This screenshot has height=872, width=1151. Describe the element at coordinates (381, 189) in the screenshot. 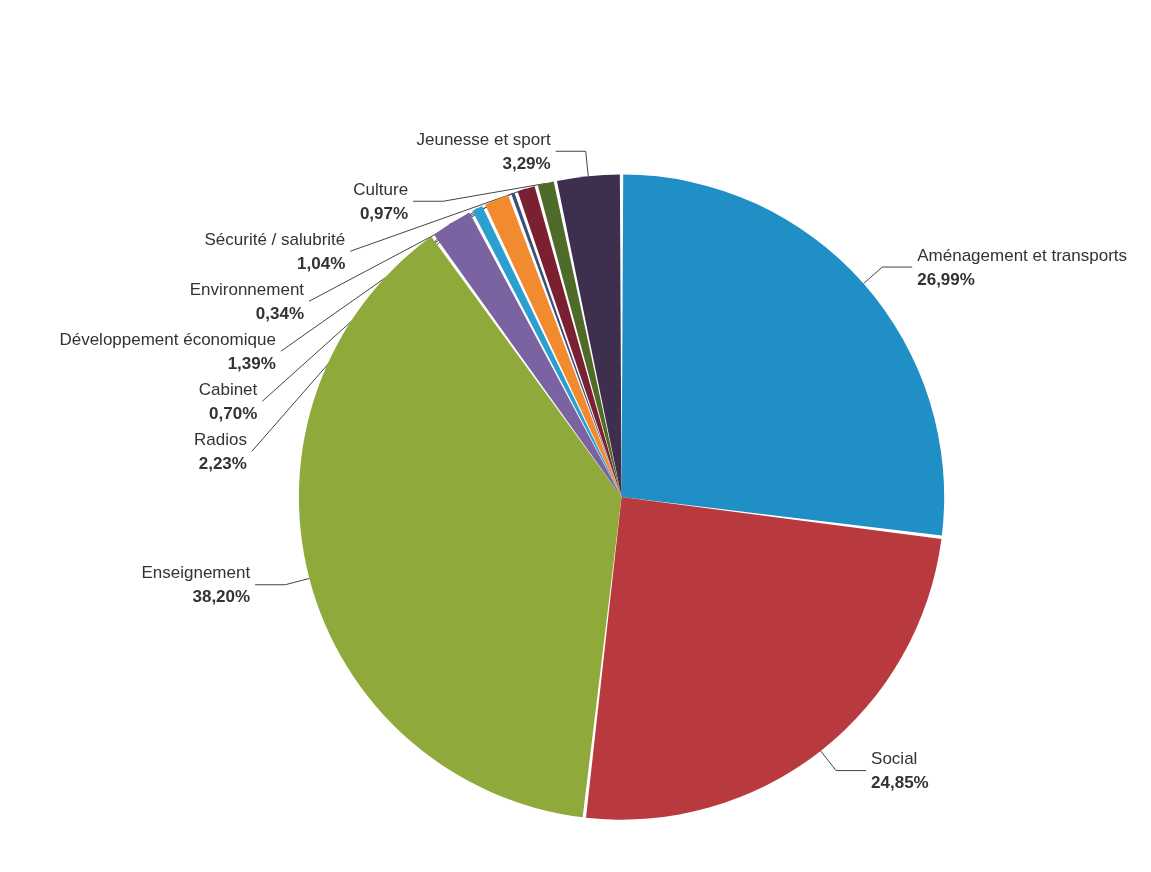

I see `slice-label: Culture` at that location.